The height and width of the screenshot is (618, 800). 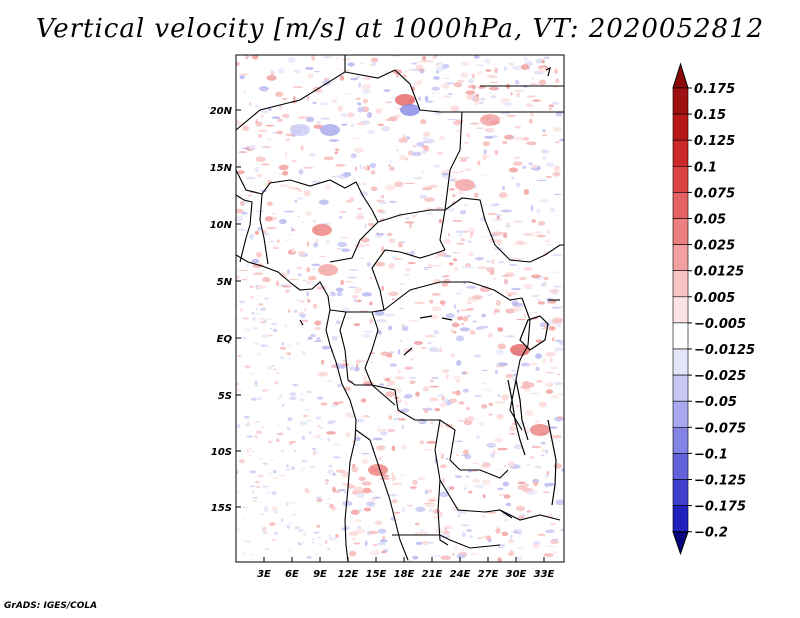 What do you see at coordinates (488, 574) in the screenshot?
I see `lon-tick-label: 27E` at bounding box center [488, 574].